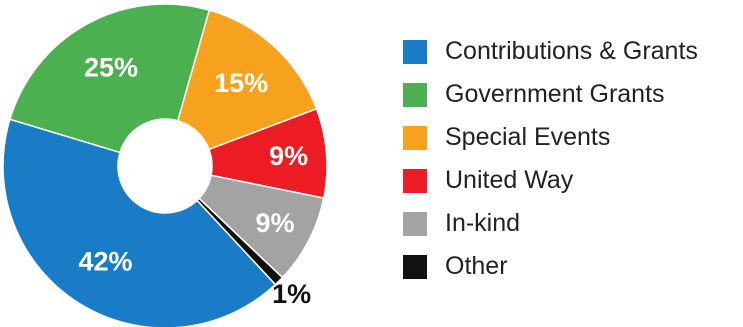 This screenshot has width=743, height=327. I want to click on legend-label: Other, so click(476, 266).